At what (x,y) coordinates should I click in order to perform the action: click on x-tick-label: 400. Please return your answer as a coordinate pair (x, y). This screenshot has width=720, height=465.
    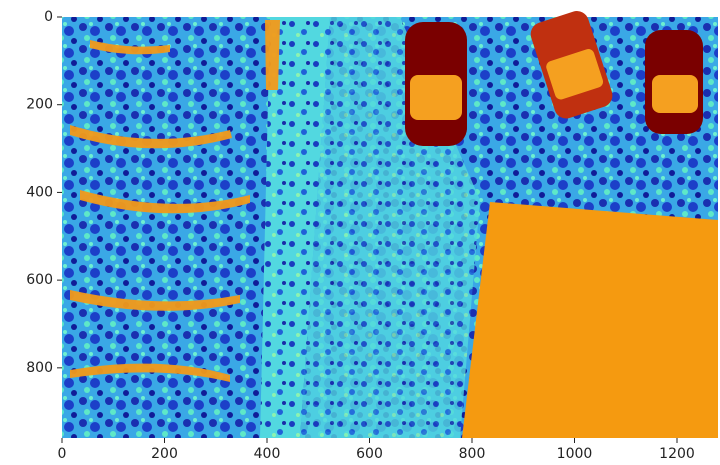
    Looking at the image, I should click on (267, 454).